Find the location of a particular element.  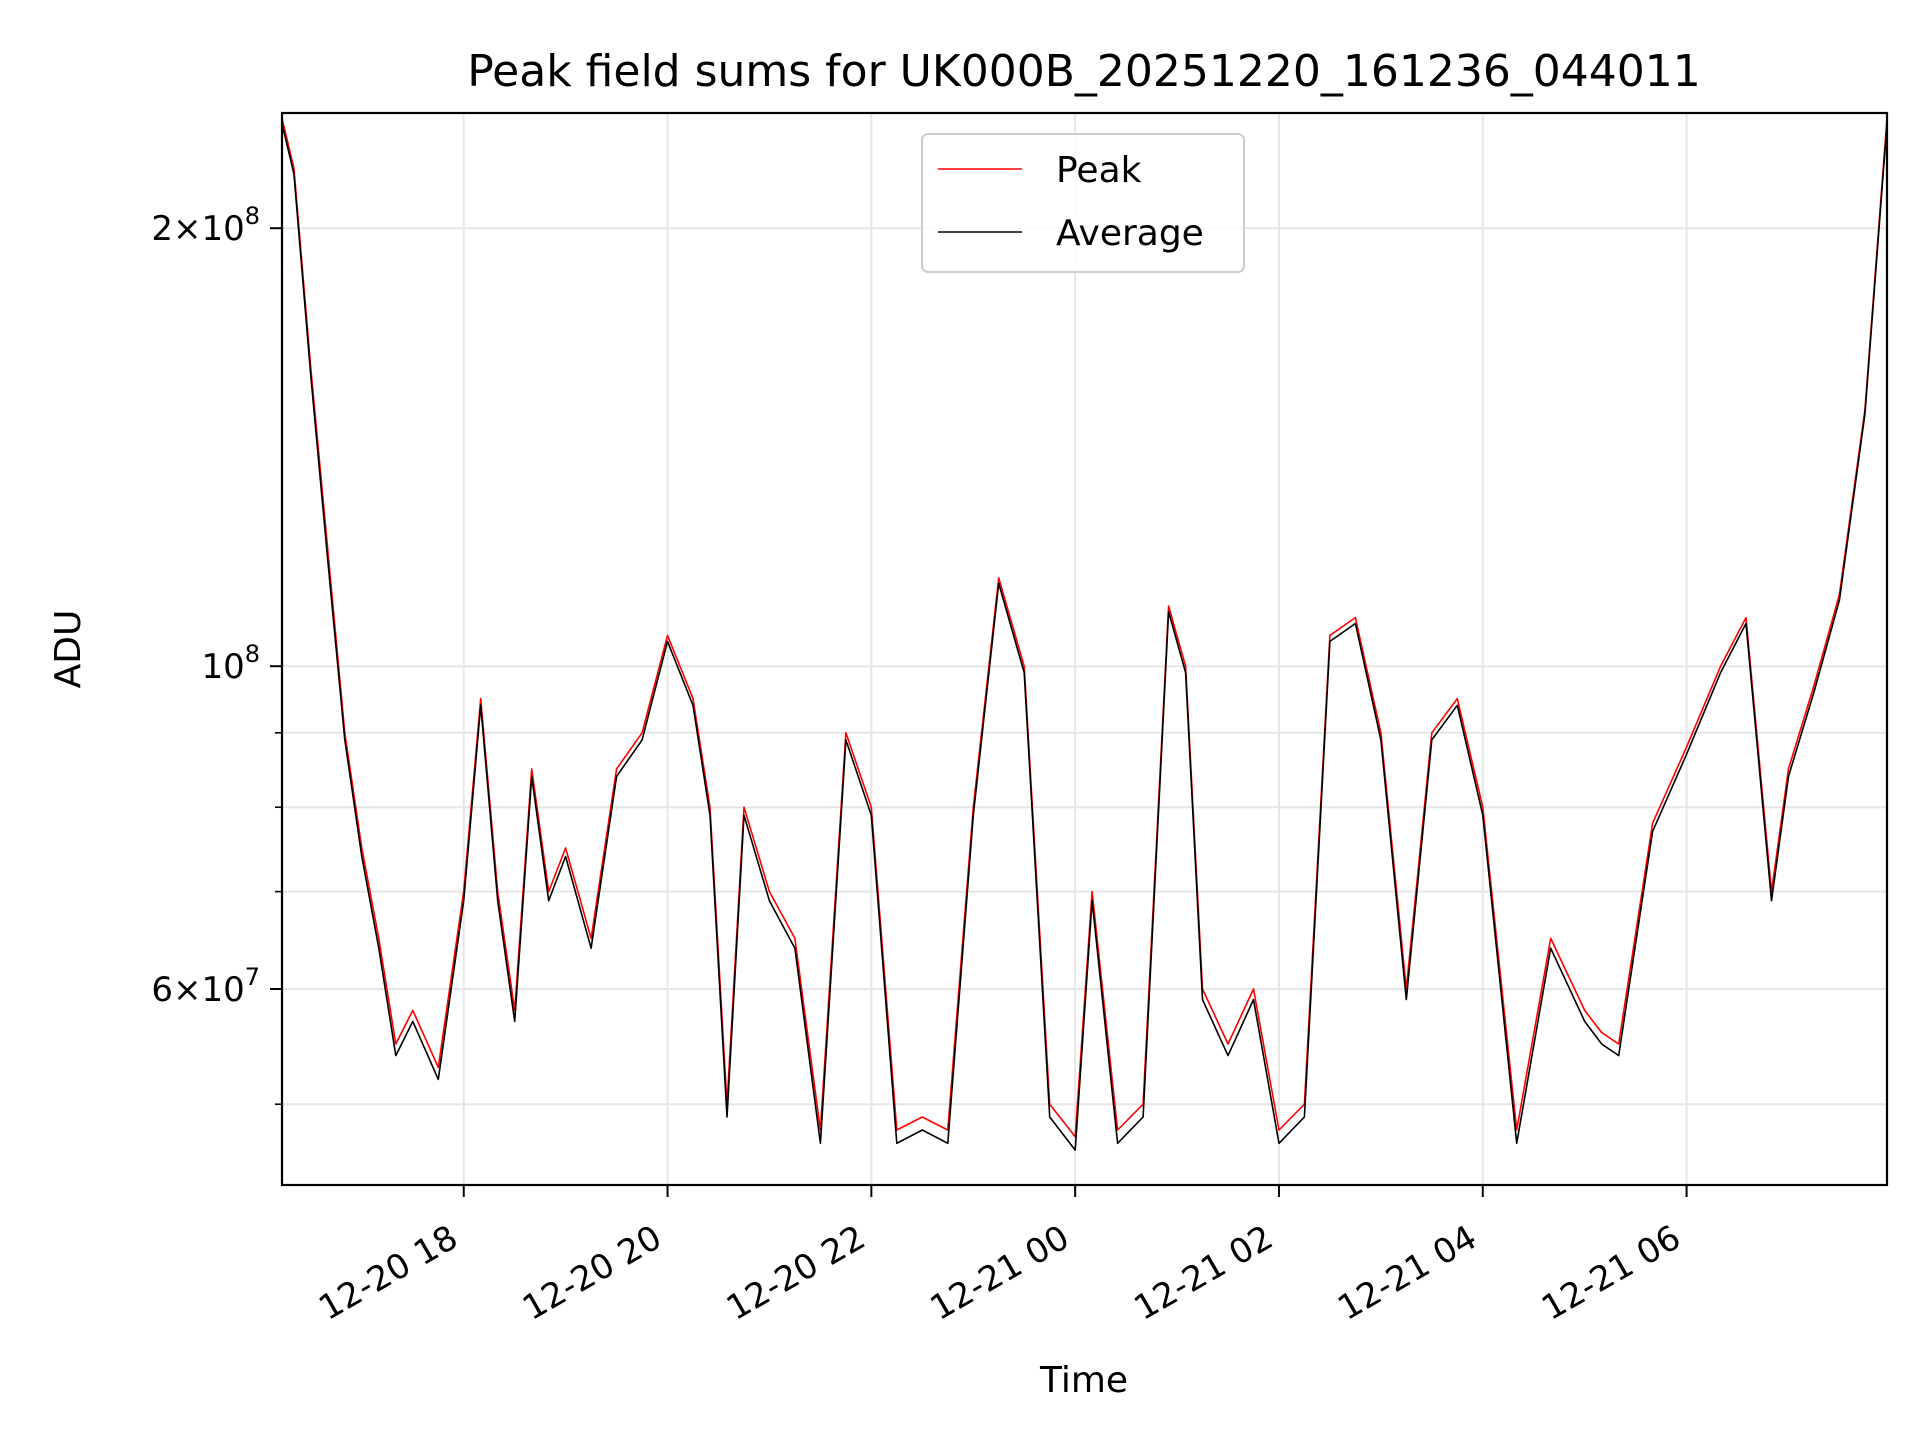

legend-label-peak: Peak is located at coordinates (1099, 170).